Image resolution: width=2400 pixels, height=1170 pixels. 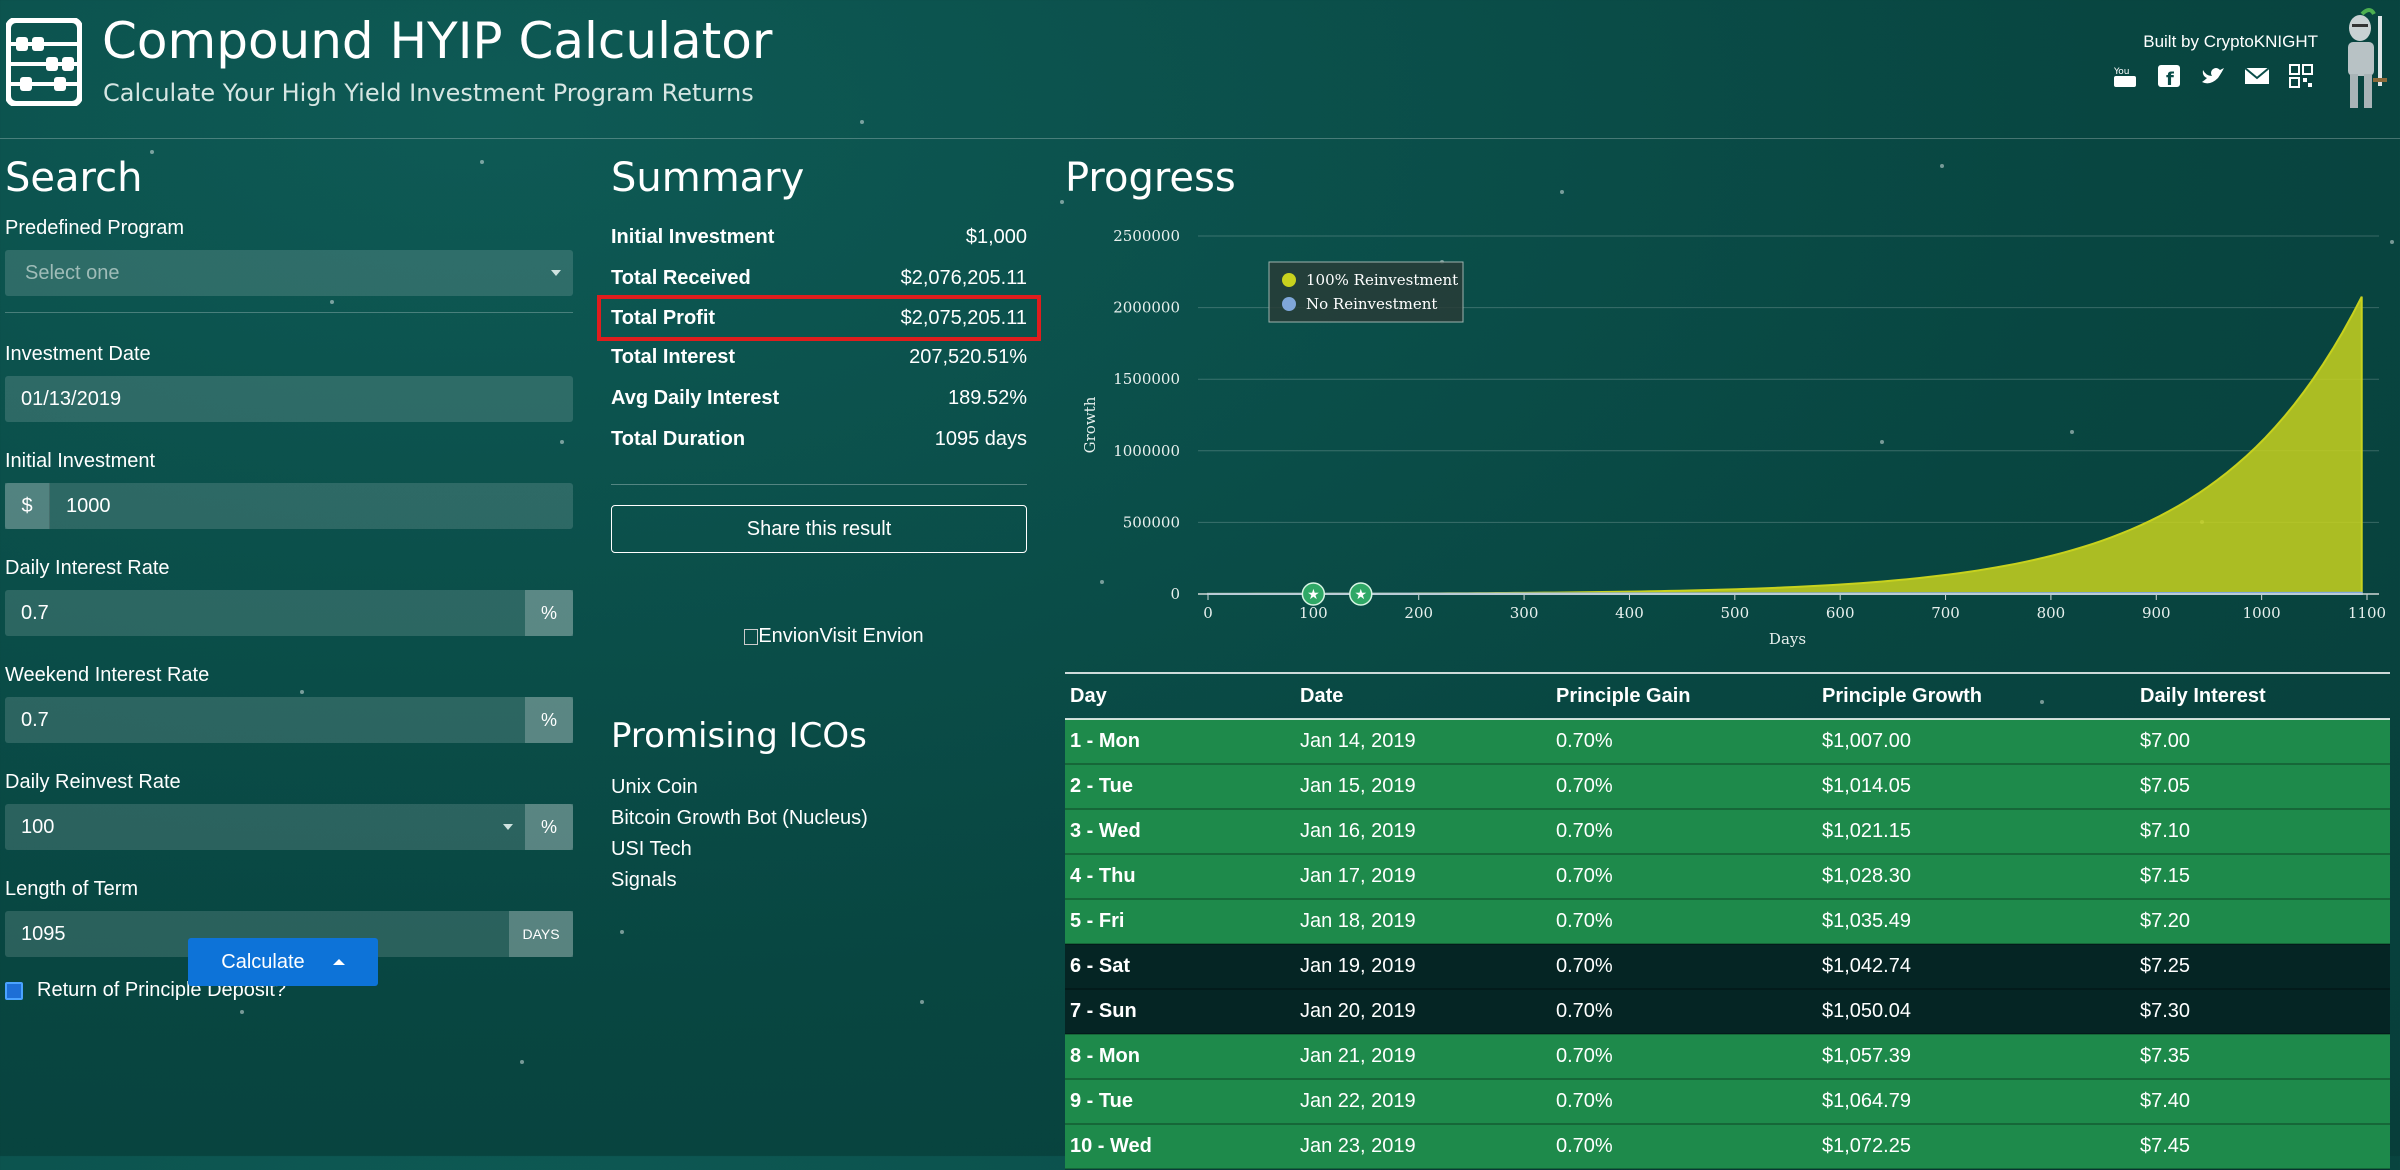 What do you see at coordinates (283, 962) in the screenshot?
I see `calculate-button: Calculate` at bounding box center [283, 962].